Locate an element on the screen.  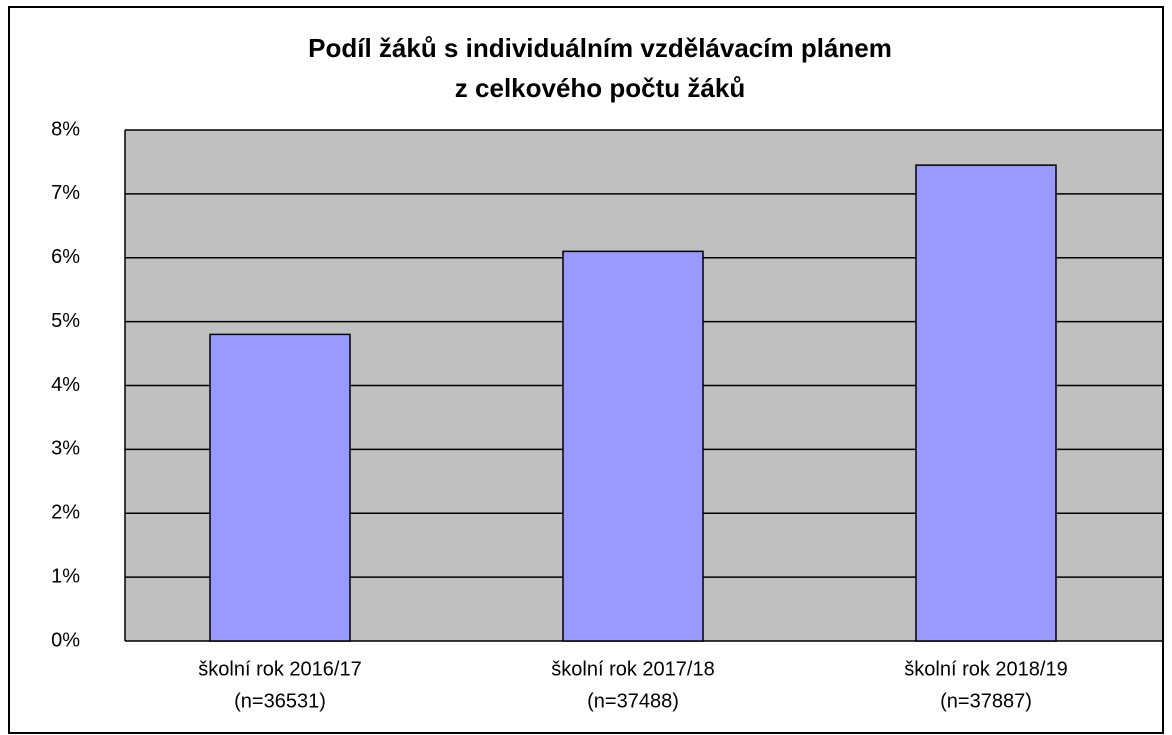
x-tick-label: (n=37887) is located at coordinates (986, 701).